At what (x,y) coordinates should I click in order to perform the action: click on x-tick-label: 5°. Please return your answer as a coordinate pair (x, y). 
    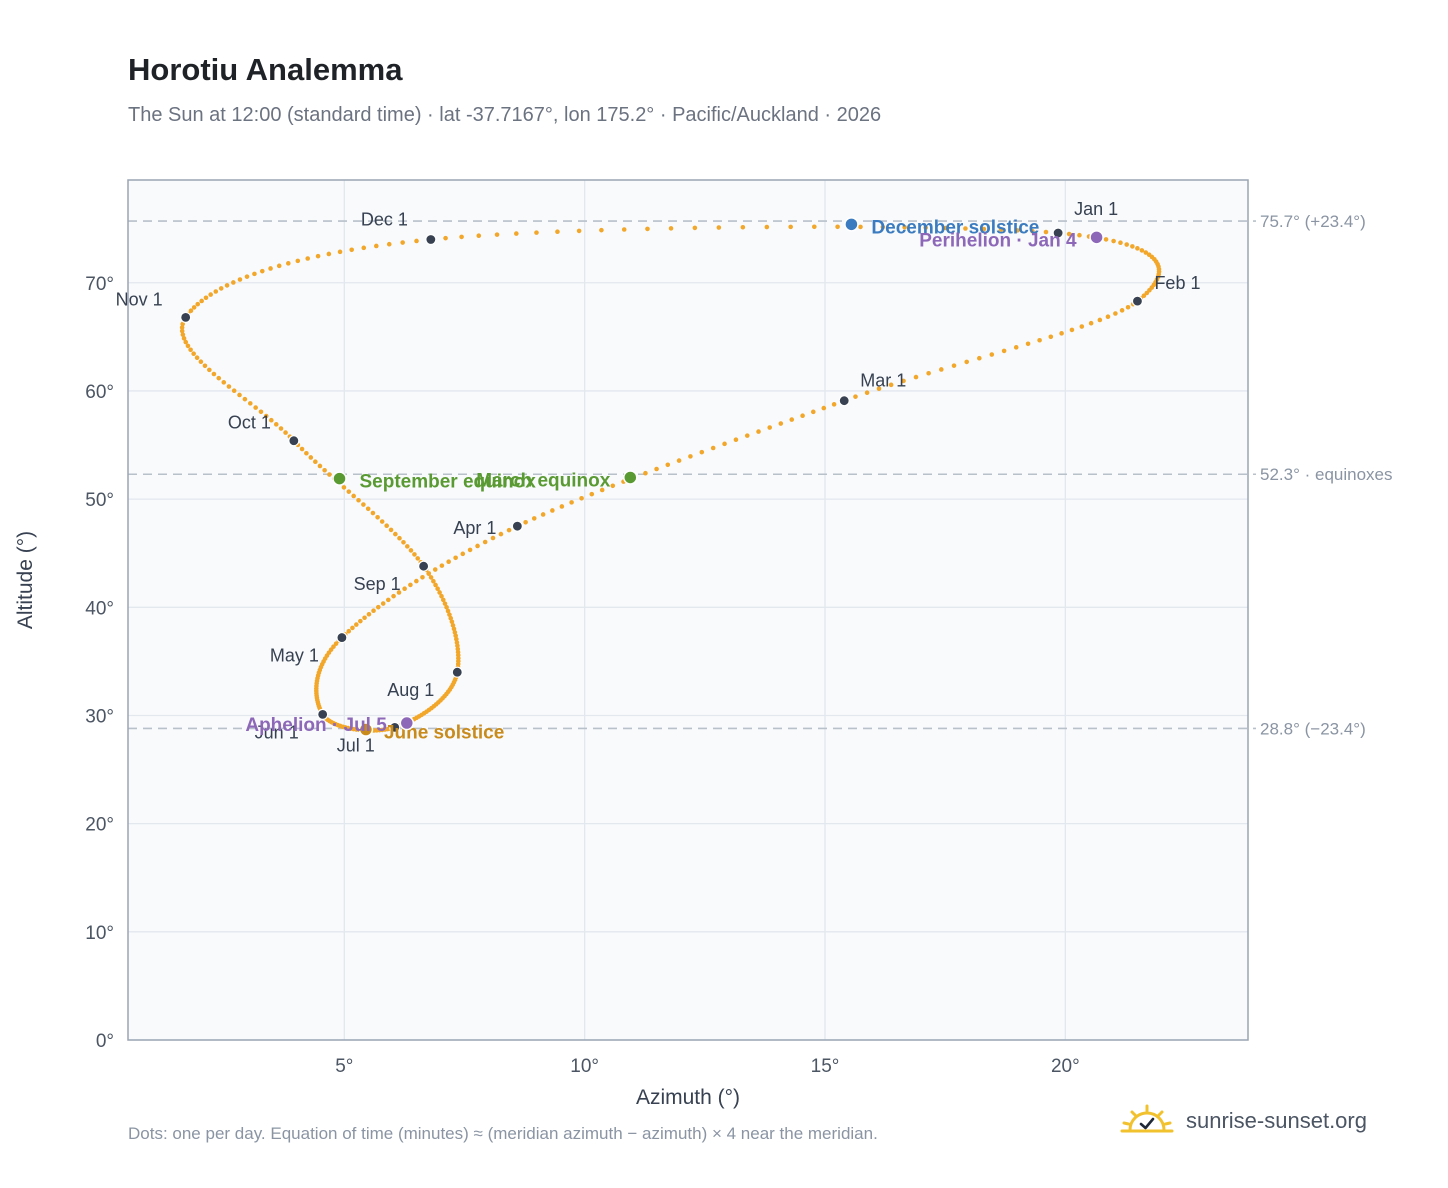
    Looking at the image, I should click on (344, 1066).